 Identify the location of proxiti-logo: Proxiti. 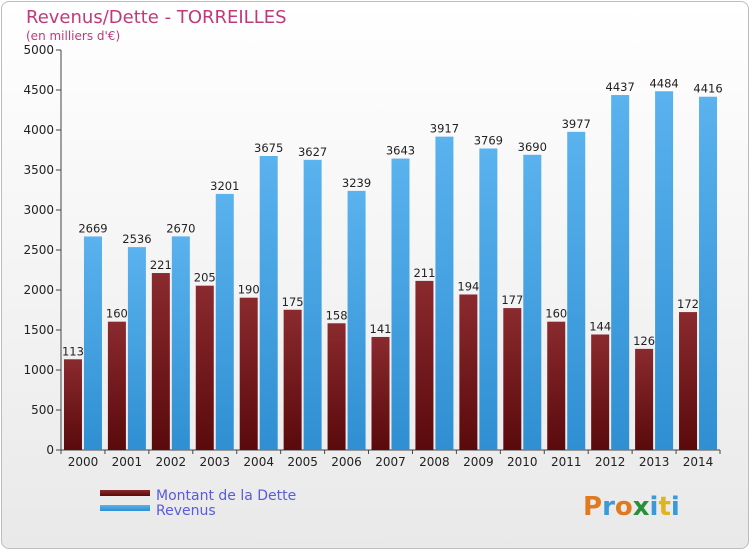
(631, 507).